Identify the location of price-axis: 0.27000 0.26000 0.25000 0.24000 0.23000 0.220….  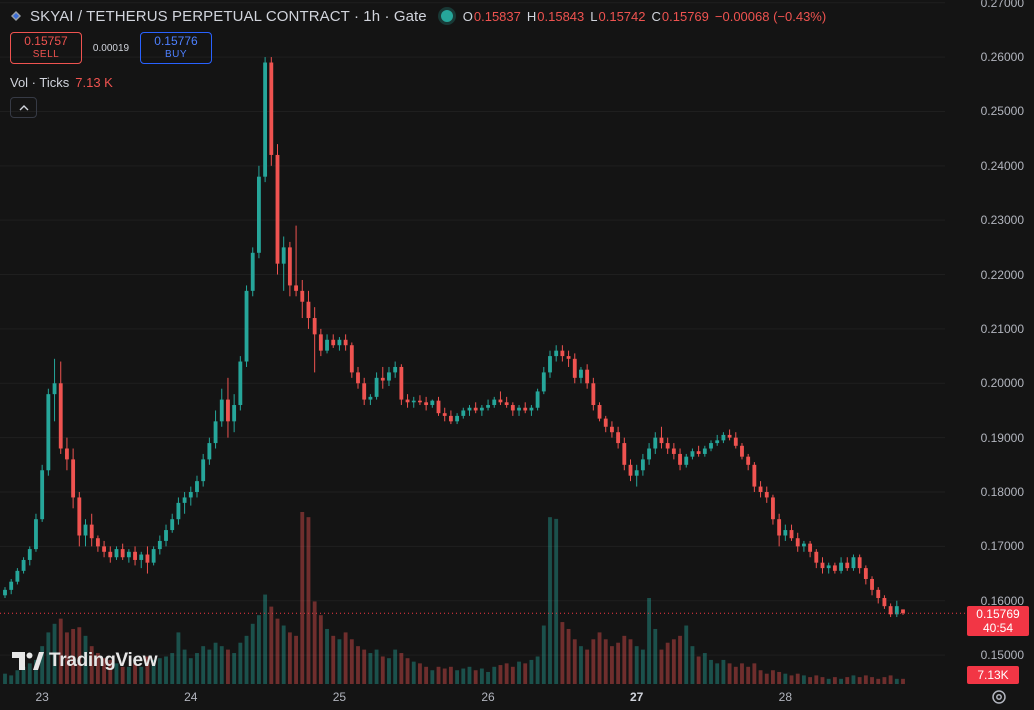
(989, 342).